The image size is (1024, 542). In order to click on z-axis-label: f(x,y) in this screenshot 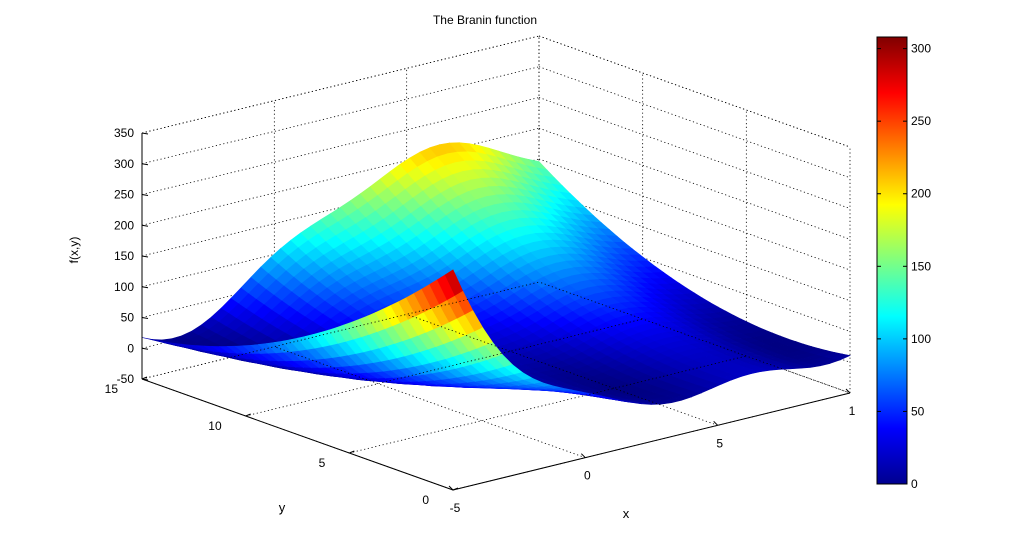, I will do `click(74, 250)`.